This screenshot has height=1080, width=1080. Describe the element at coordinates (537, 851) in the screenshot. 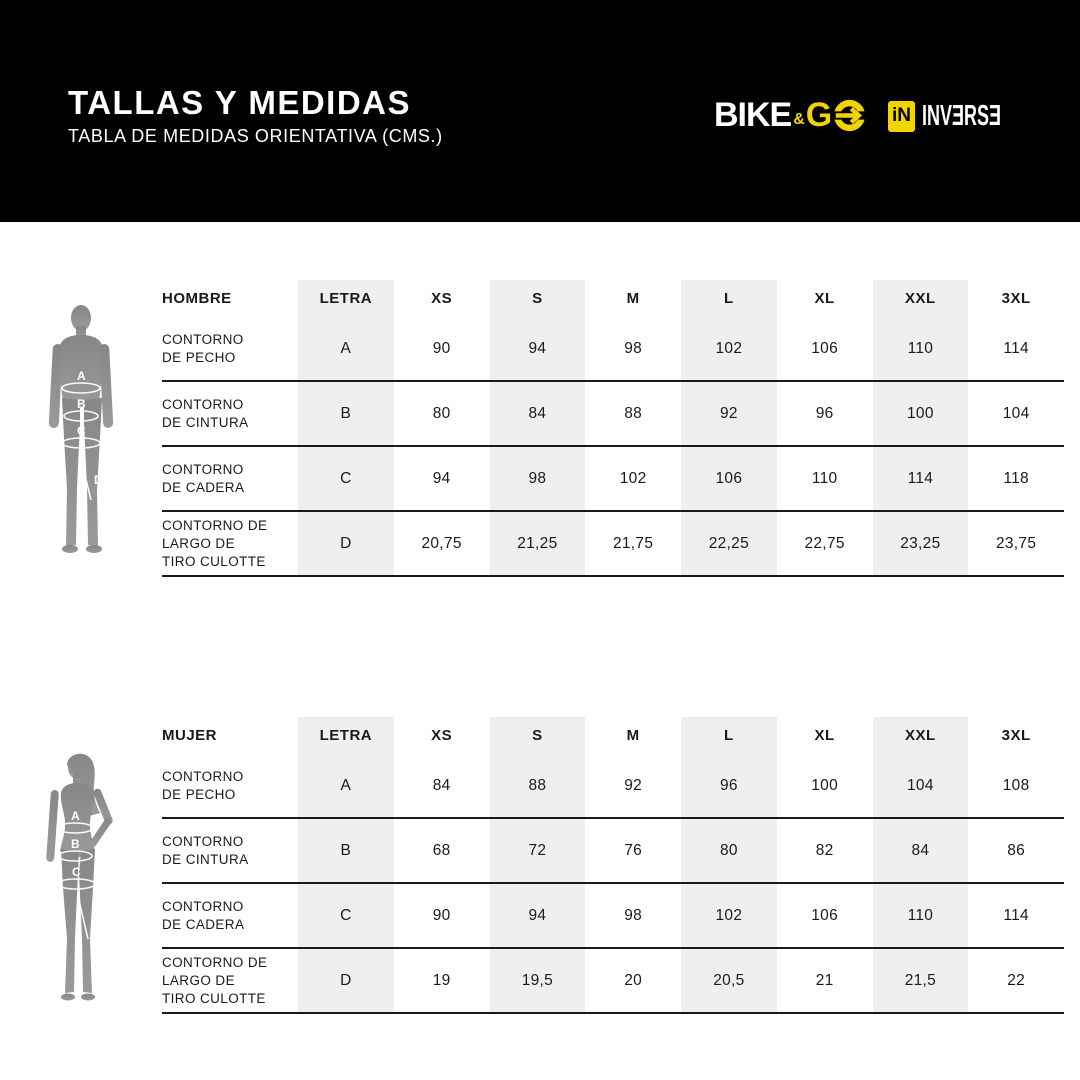

I see `value-cell: 72` at that location.